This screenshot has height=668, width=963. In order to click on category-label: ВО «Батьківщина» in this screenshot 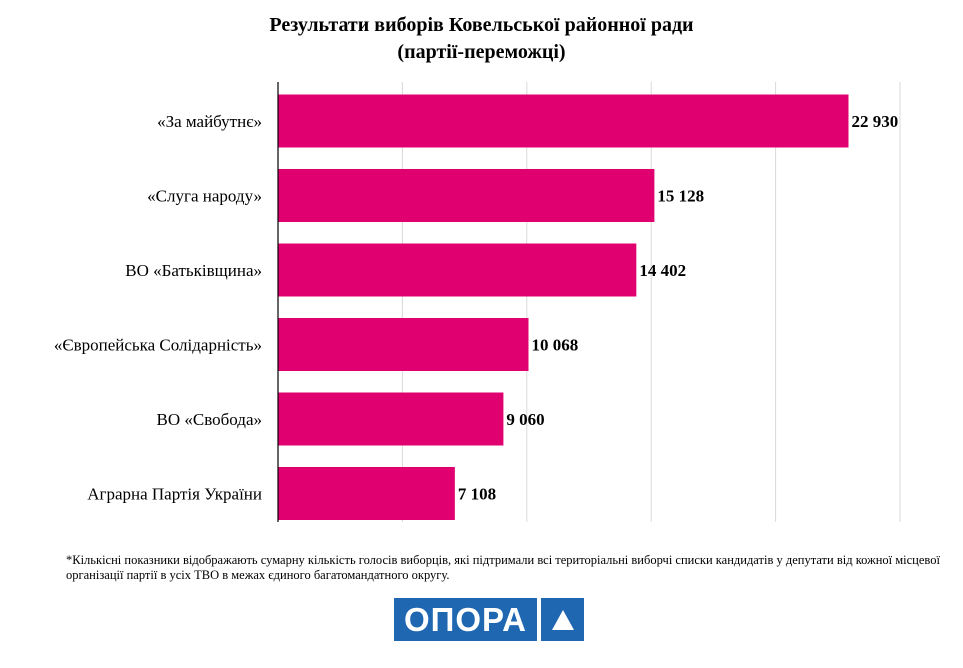, I will do `click(193, 270)`.